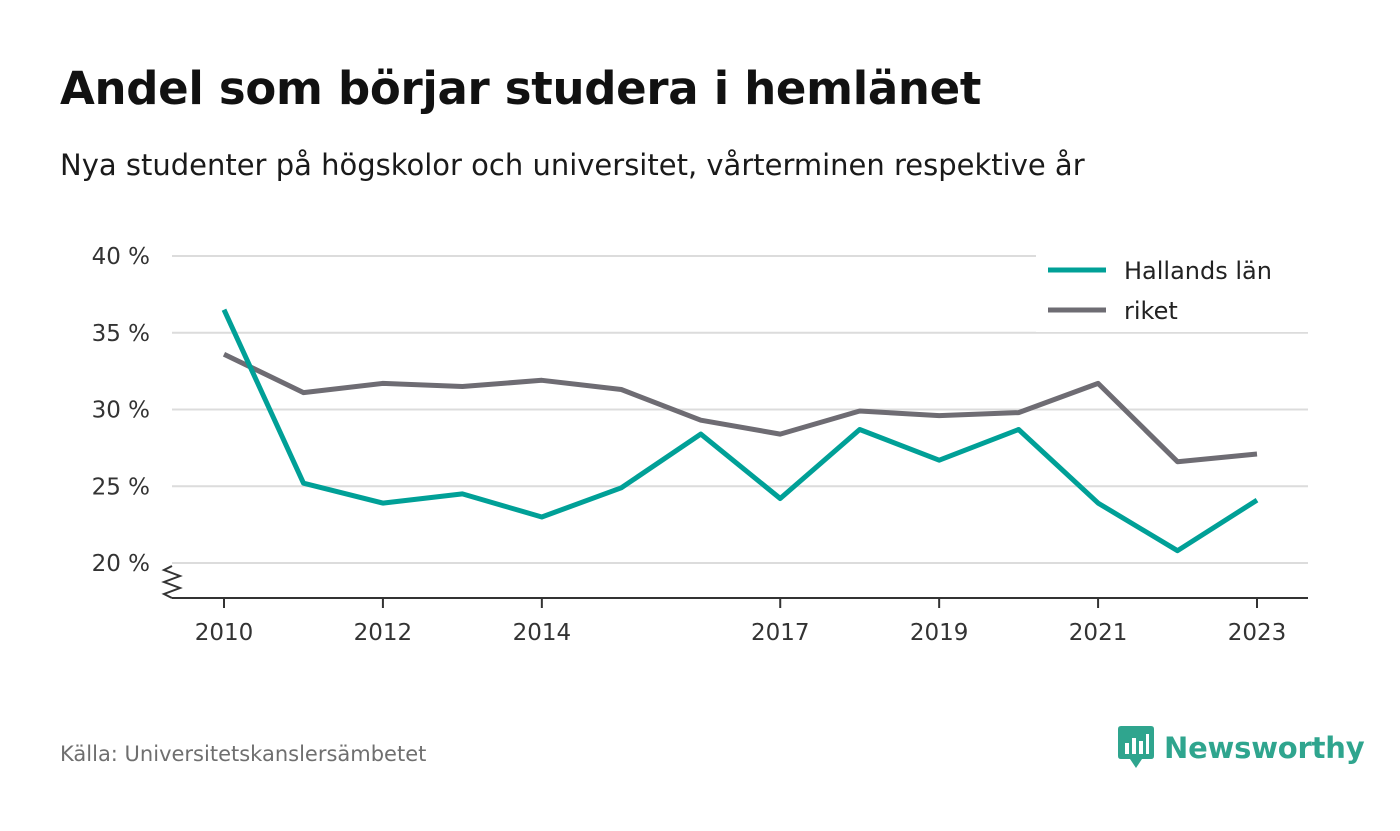 This screenshot has width=1400, height=831. I want to click on y-tick-label: 30 %, so click(121, 411).